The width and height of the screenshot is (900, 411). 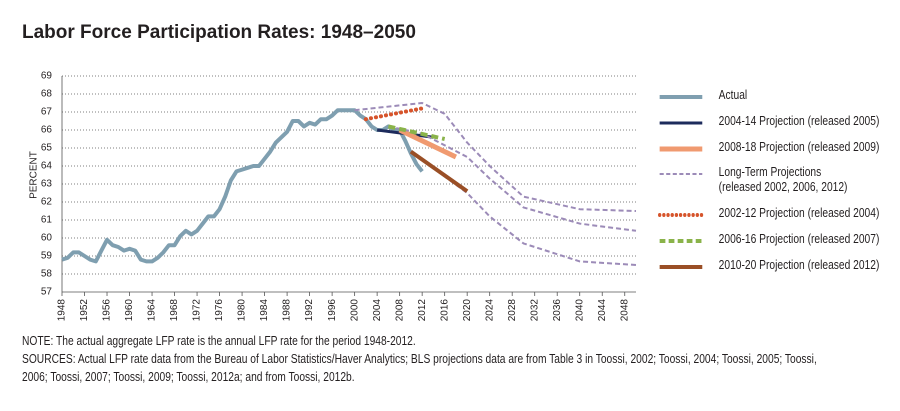 I want to click on legend-item: 2006-16 Projection (released 2007), so click(x=768, y=245).